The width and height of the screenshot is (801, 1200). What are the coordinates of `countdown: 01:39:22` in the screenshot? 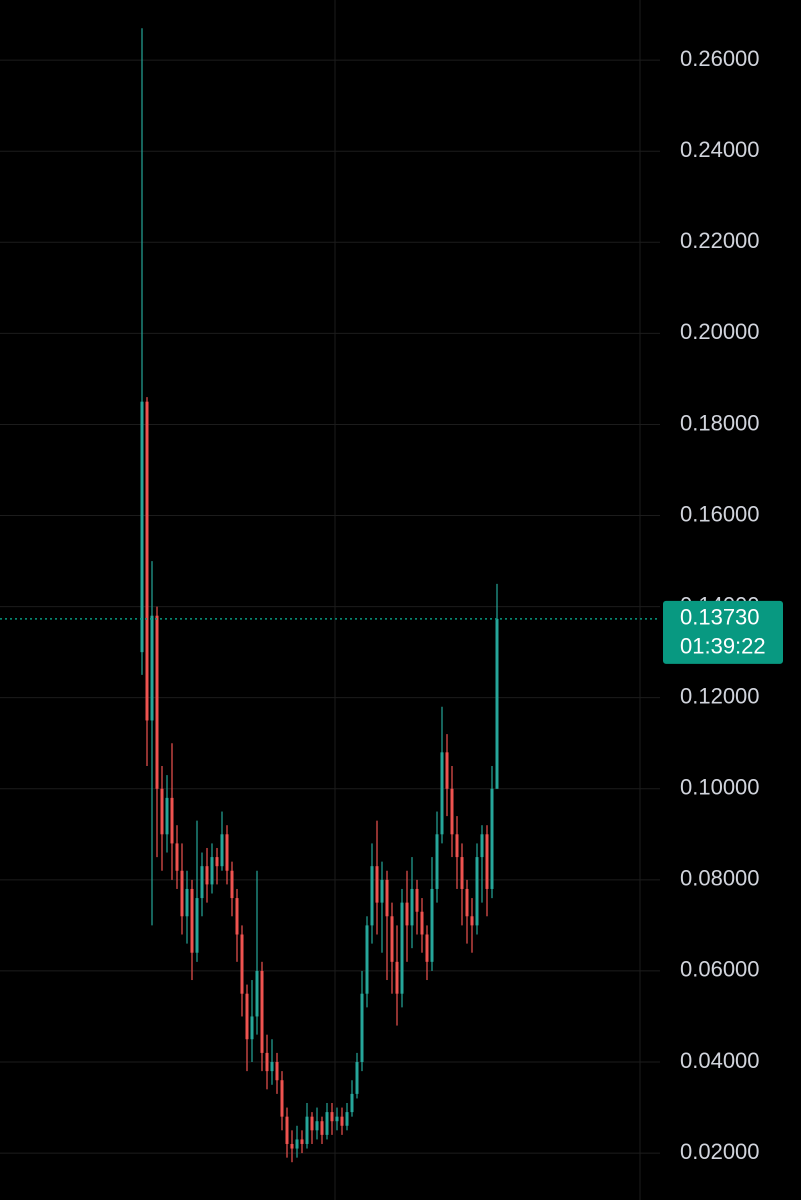 It's located at (723, 646).